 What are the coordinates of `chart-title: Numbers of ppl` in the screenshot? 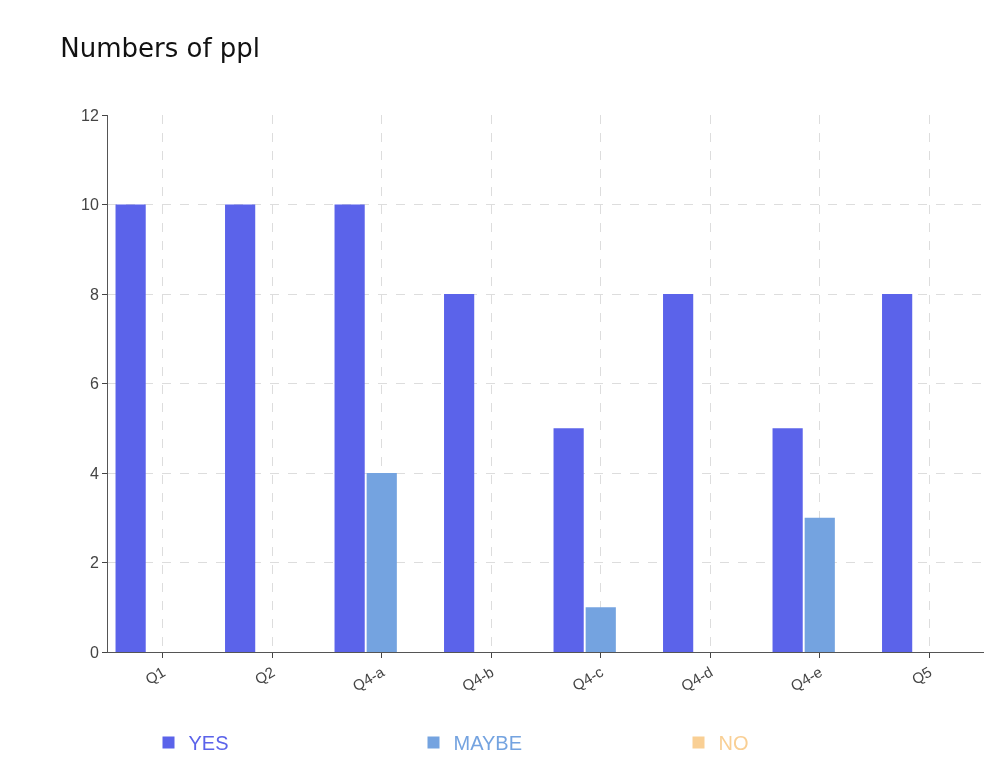 It's located at (160, 47).